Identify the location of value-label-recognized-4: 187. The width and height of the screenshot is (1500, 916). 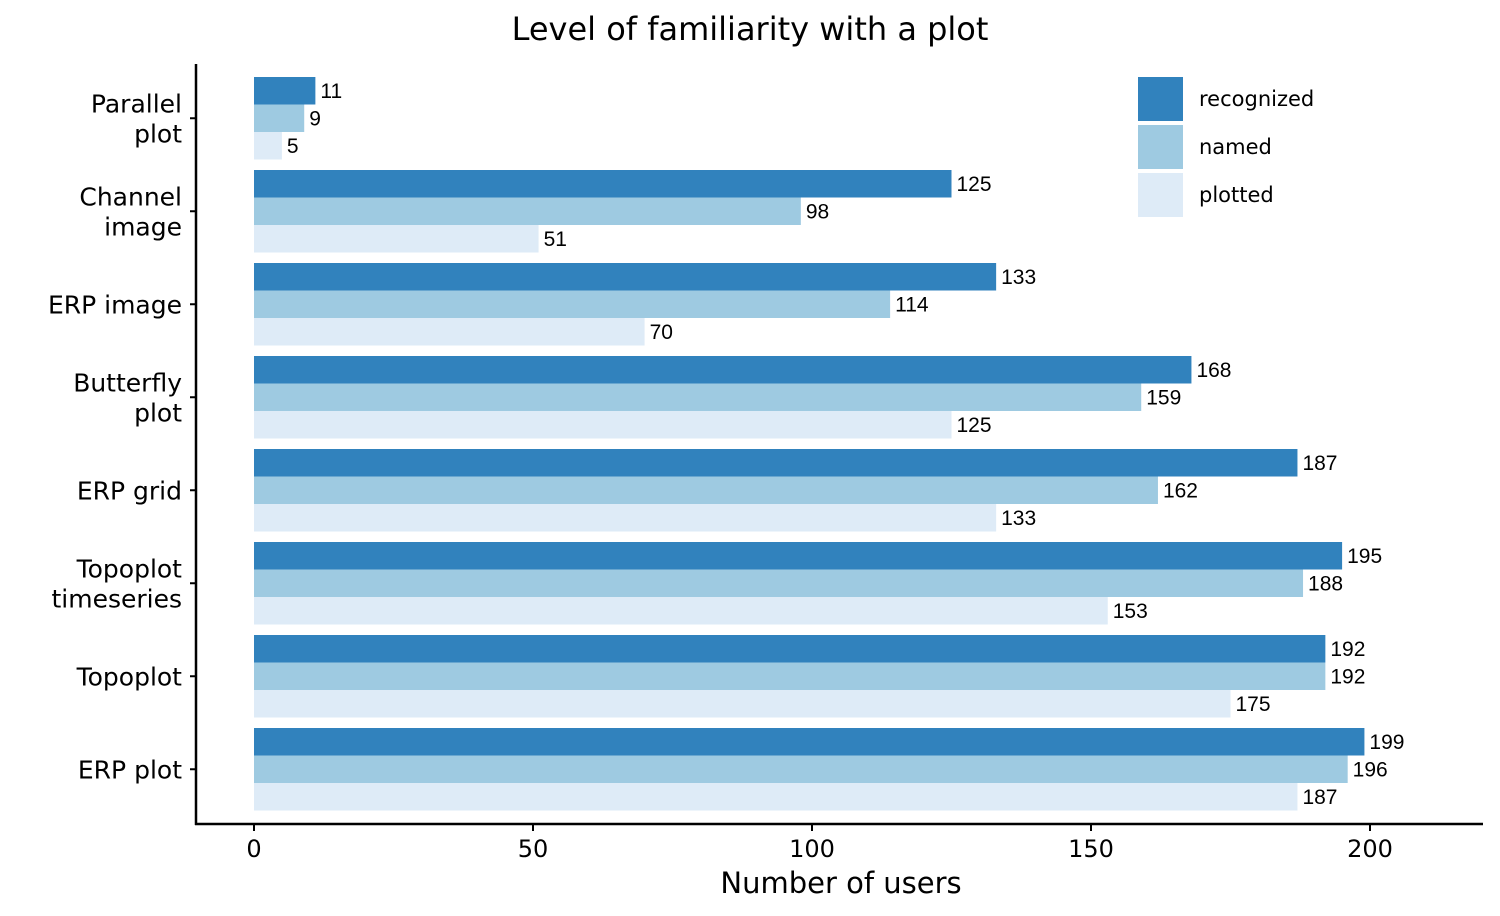
(1319, 463).